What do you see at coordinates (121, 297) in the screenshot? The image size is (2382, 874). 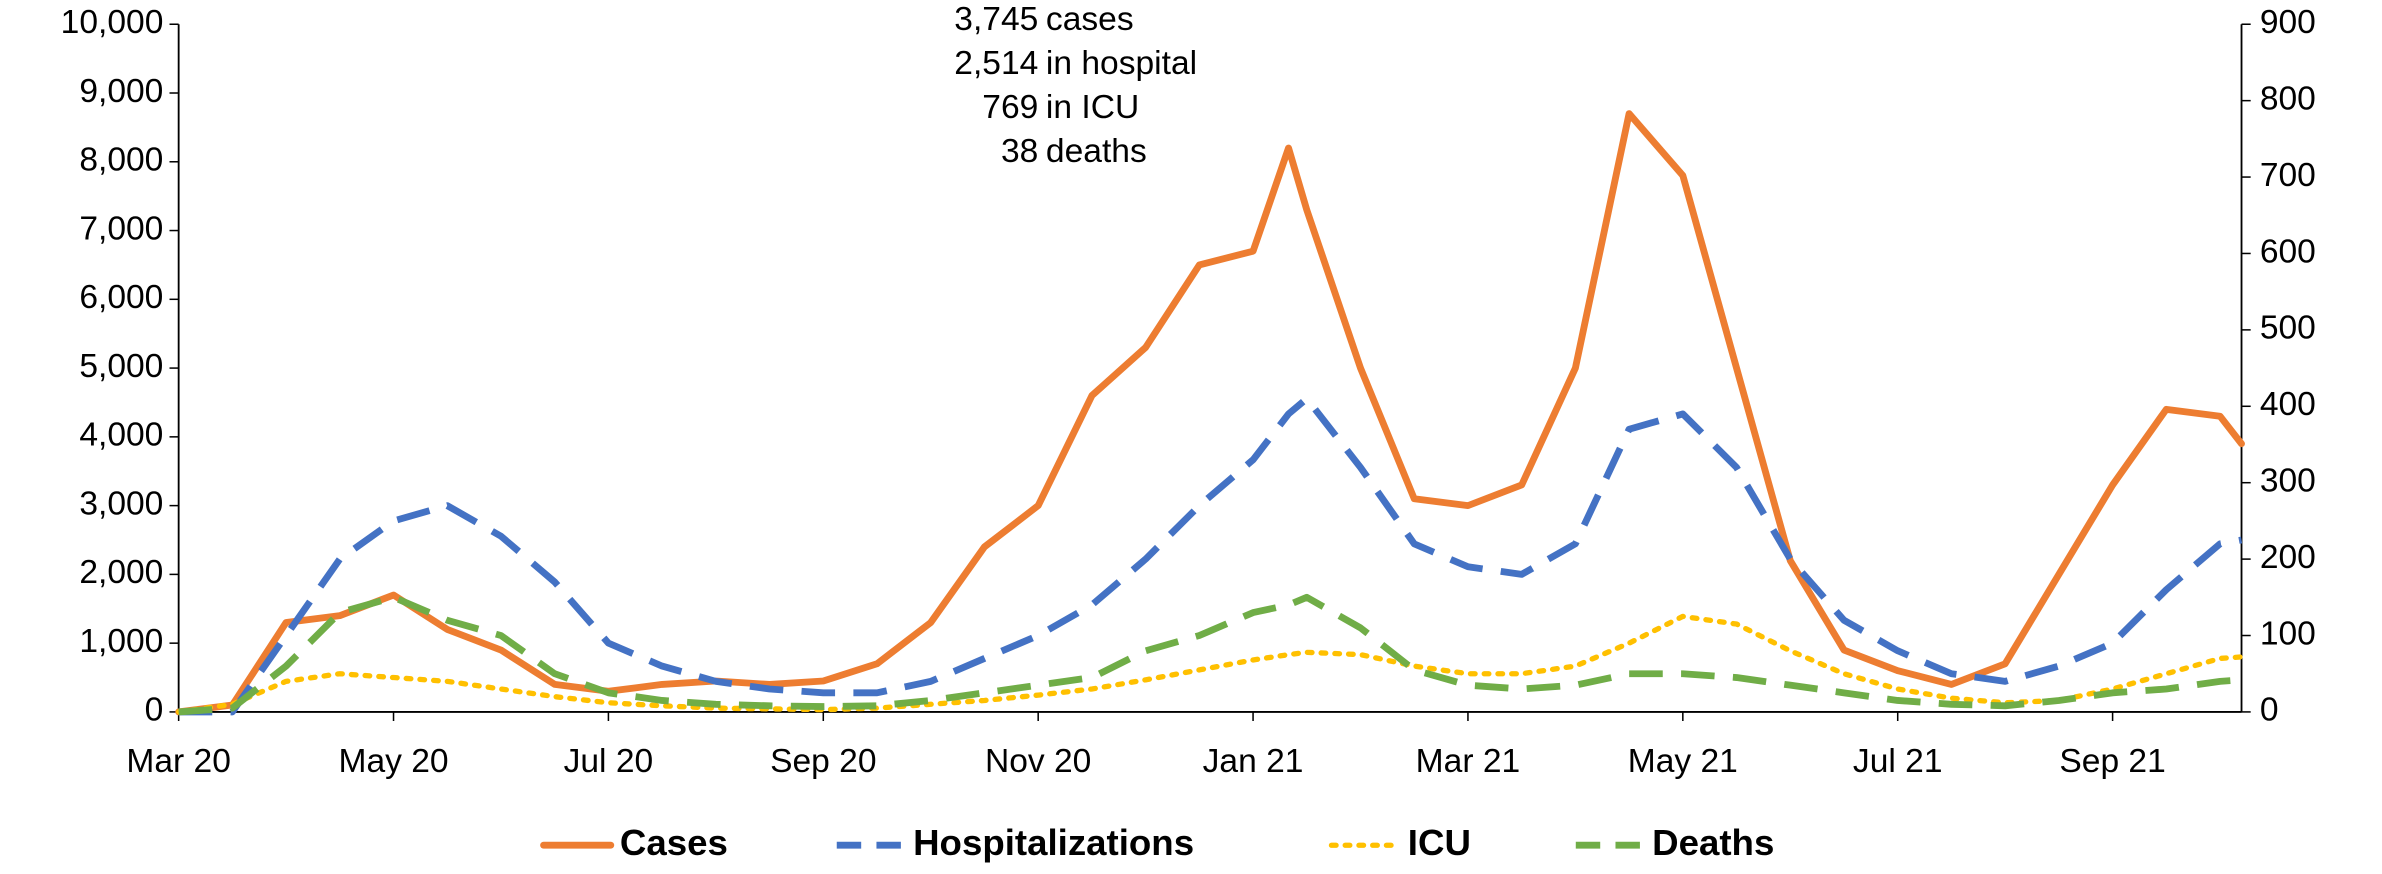 I see `y-tick-label: 6,000` at bounding box center [121, 297].